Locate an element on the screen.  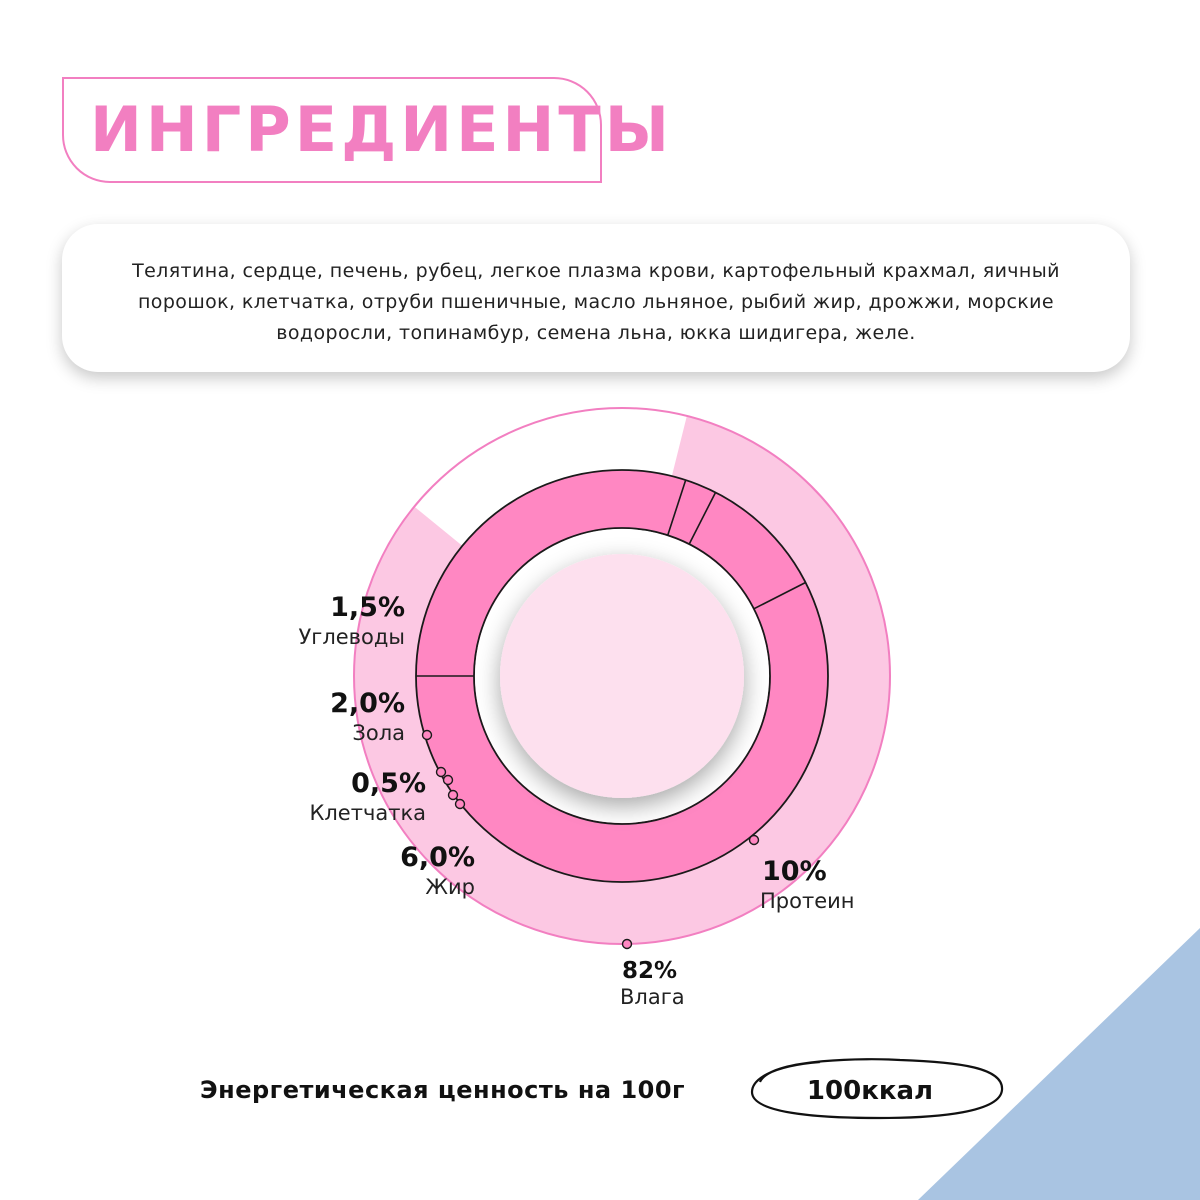
label-fat: 6,0% Жир is located at coordinates (387, 871).